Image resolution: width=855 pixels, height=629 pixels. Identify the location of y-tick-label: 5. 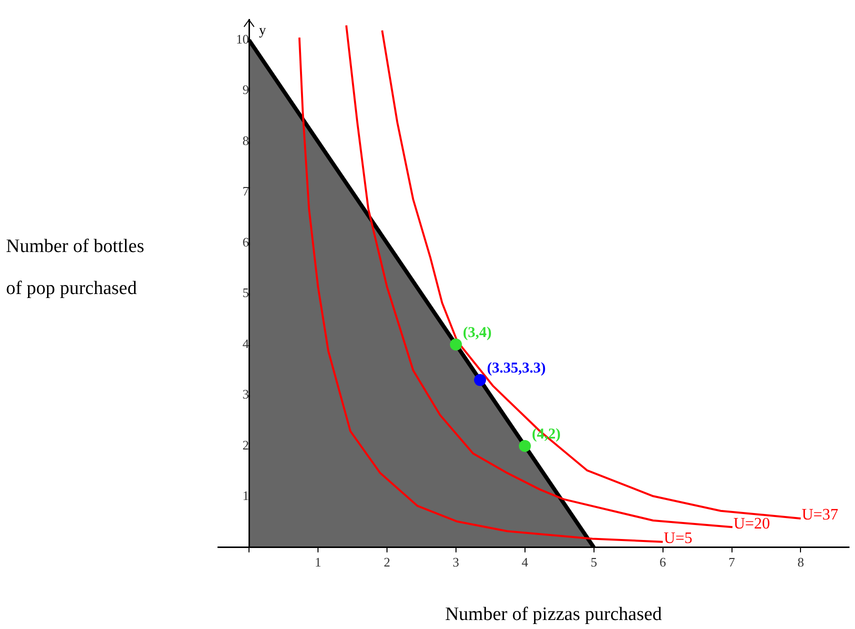
(246, 292).